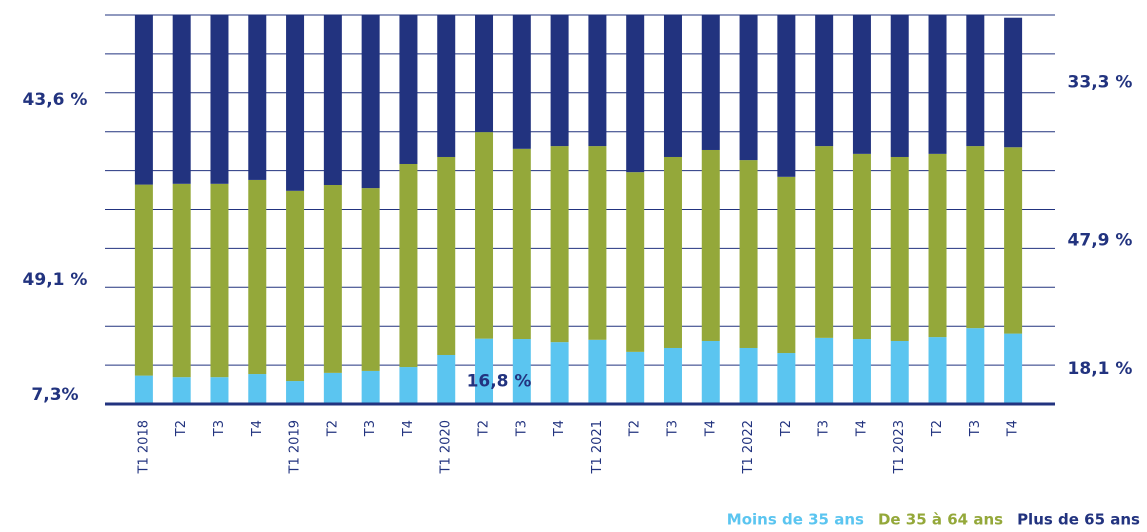  Describe the element at coordinates (295, 447) in the screenshot. I see `x-tick-label: T1 2019` at that location.